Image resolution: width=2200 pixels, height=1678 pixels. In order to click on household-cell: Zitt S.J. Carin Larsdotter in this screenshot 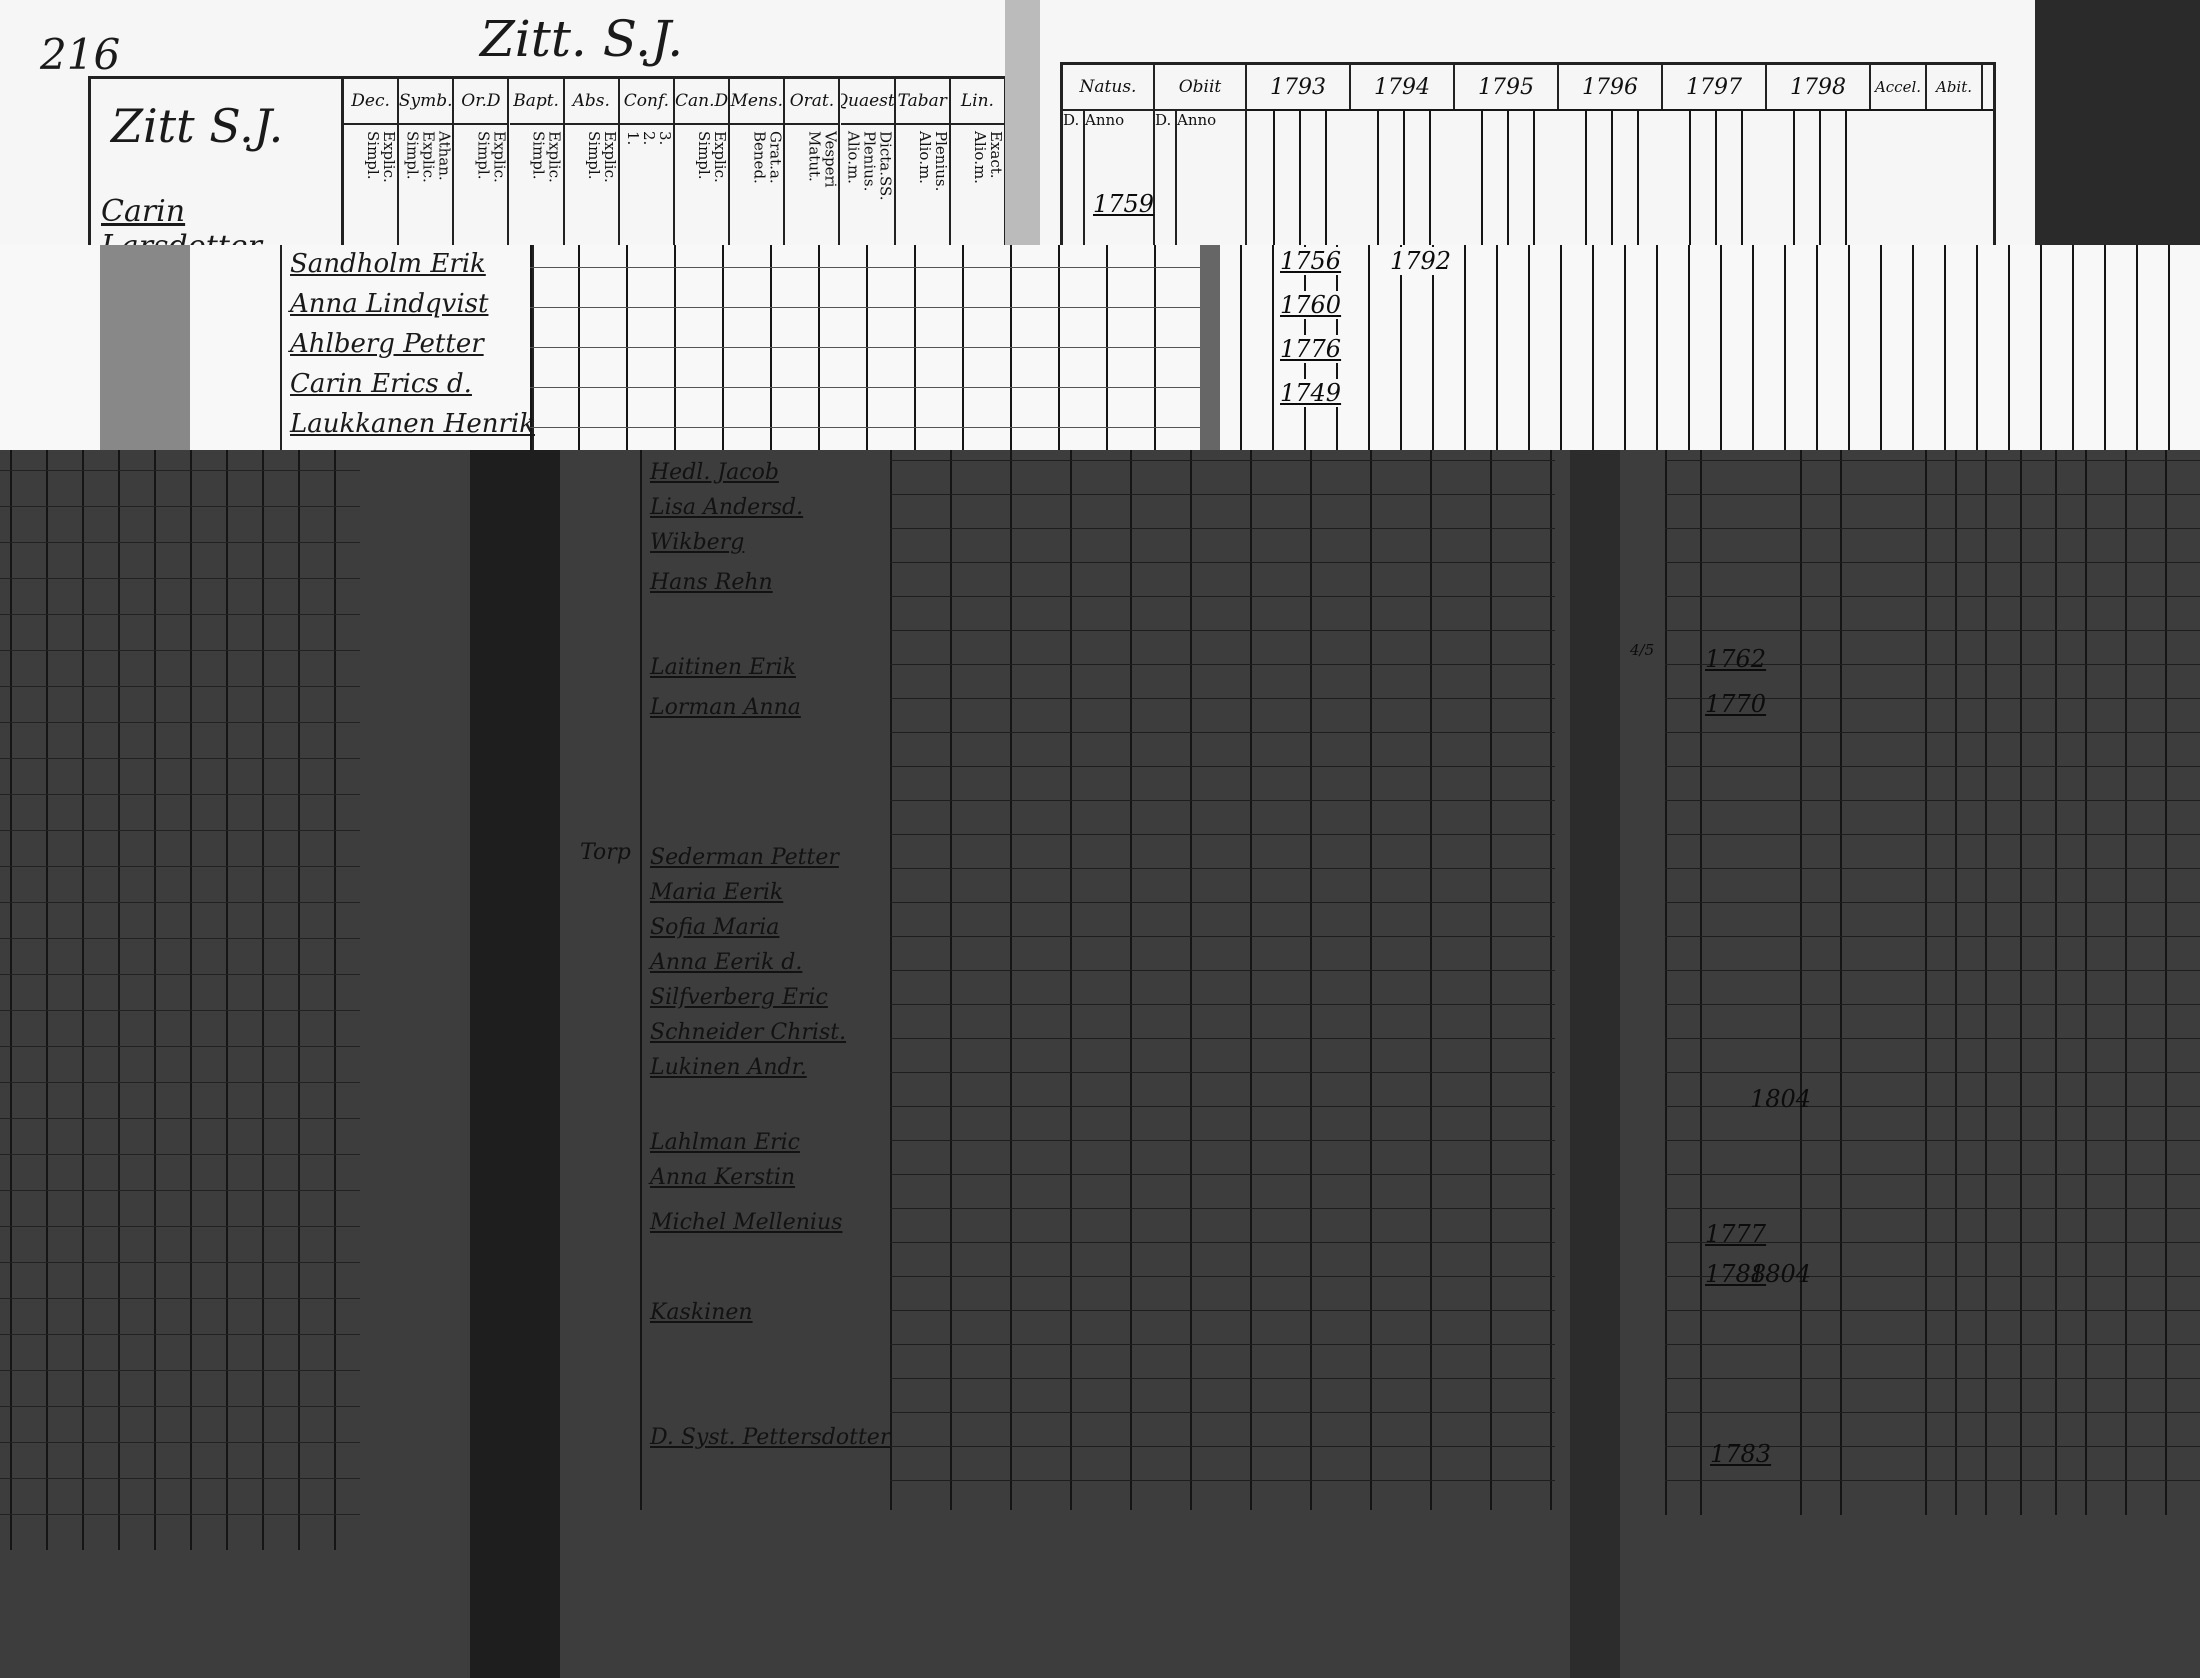, I will do `click(217, 162)`.